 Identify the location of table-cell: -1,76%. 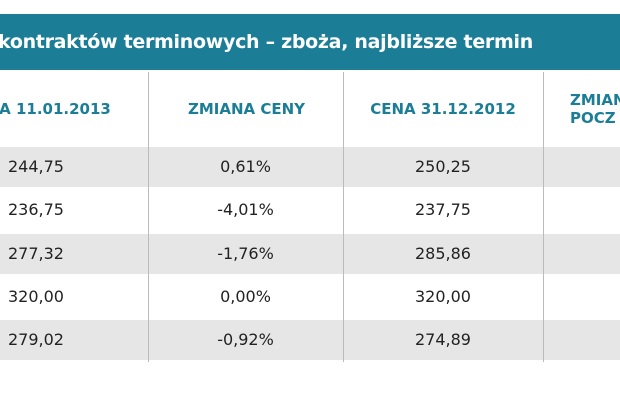
(245, 253).